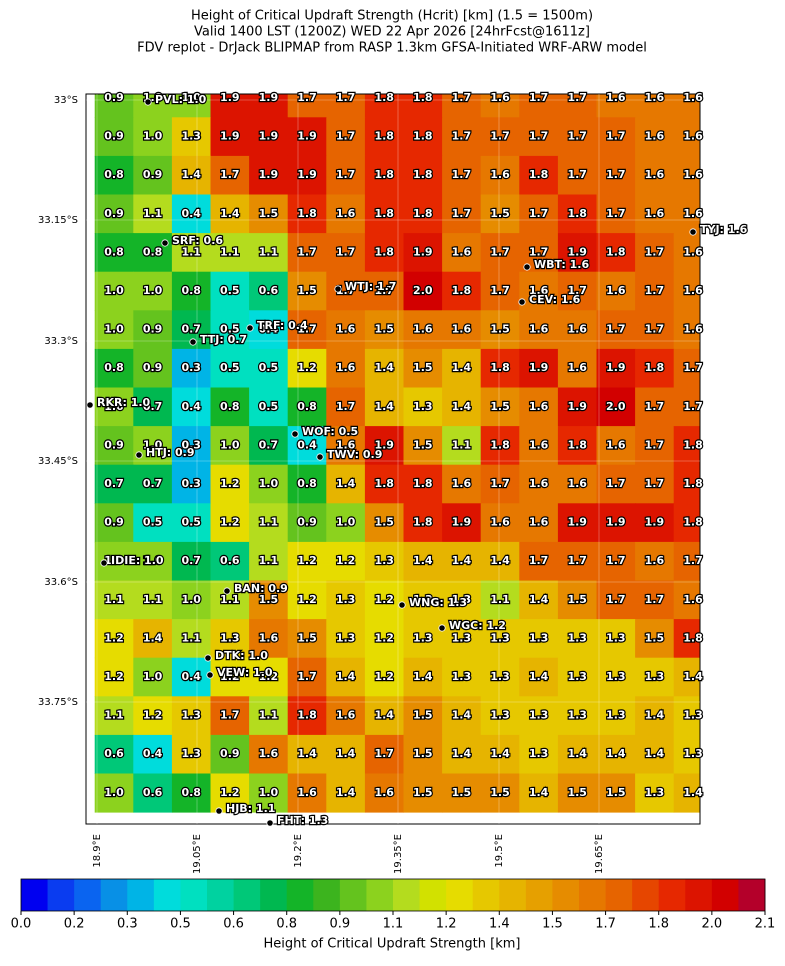 This screenshot has height=966, width=785. Describe the element at coordinates (66, 100) in the screenshot. I see `lat-label: 33°S` at that location.